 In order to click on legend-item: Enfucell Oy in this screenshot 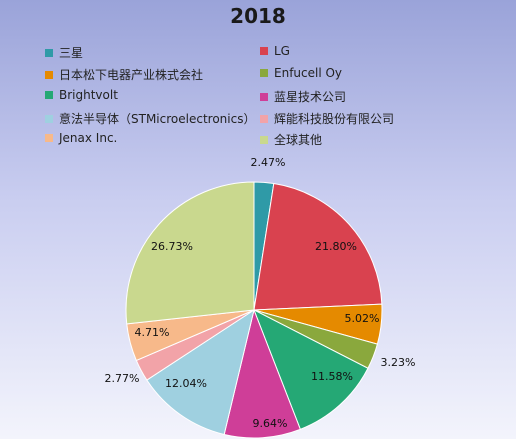, I will do `click(301, 73)`.